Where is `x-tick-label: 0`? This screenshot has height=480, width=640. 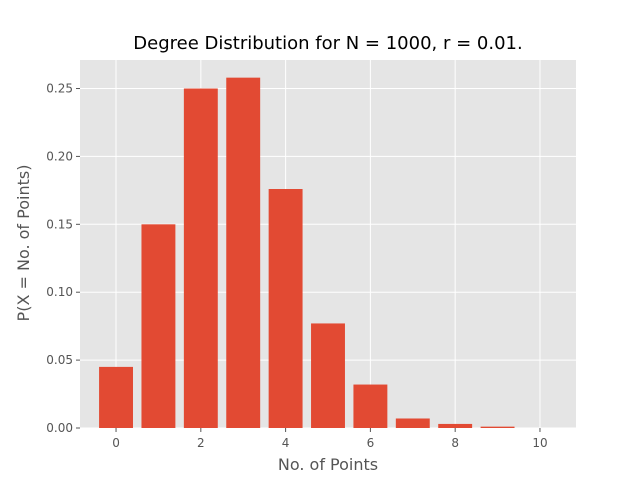 x-tick-label: 0 is located at coordinates (116, 443).